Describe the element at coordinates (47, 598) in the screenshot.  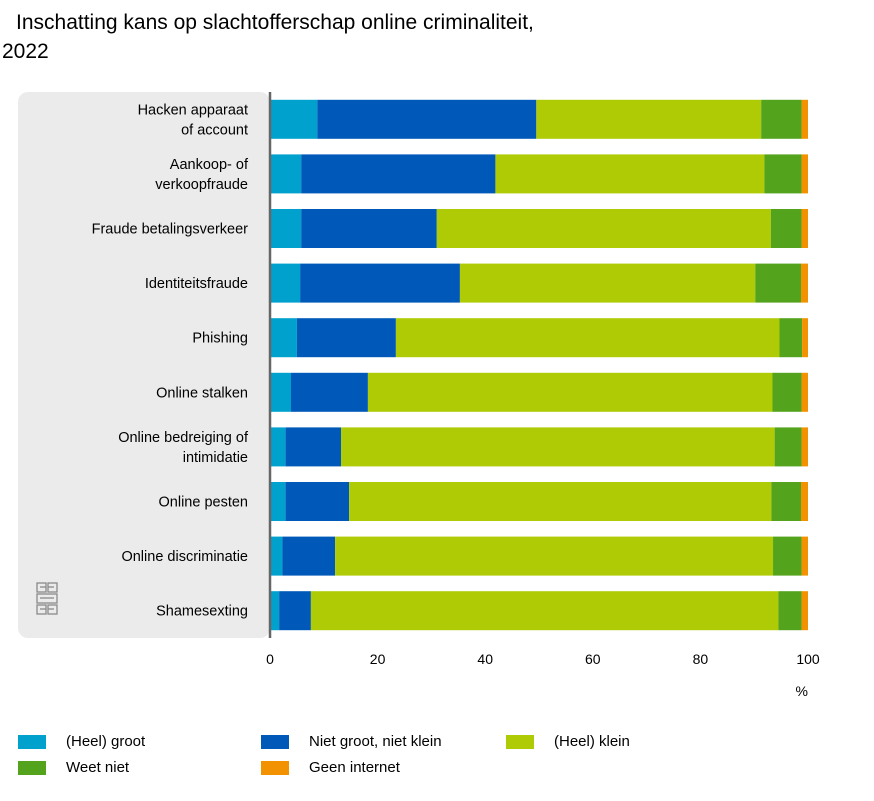
I see `cbs-logo-icon` at that location.